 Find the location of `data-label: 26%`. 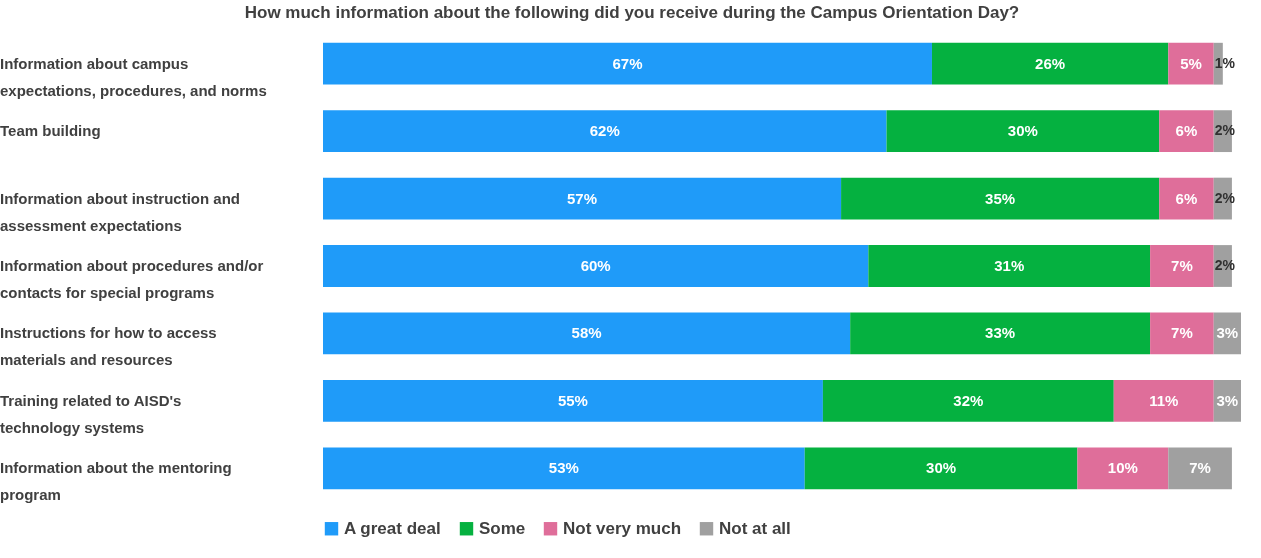

data-label: 26% is located at coordinates (1050, 63).